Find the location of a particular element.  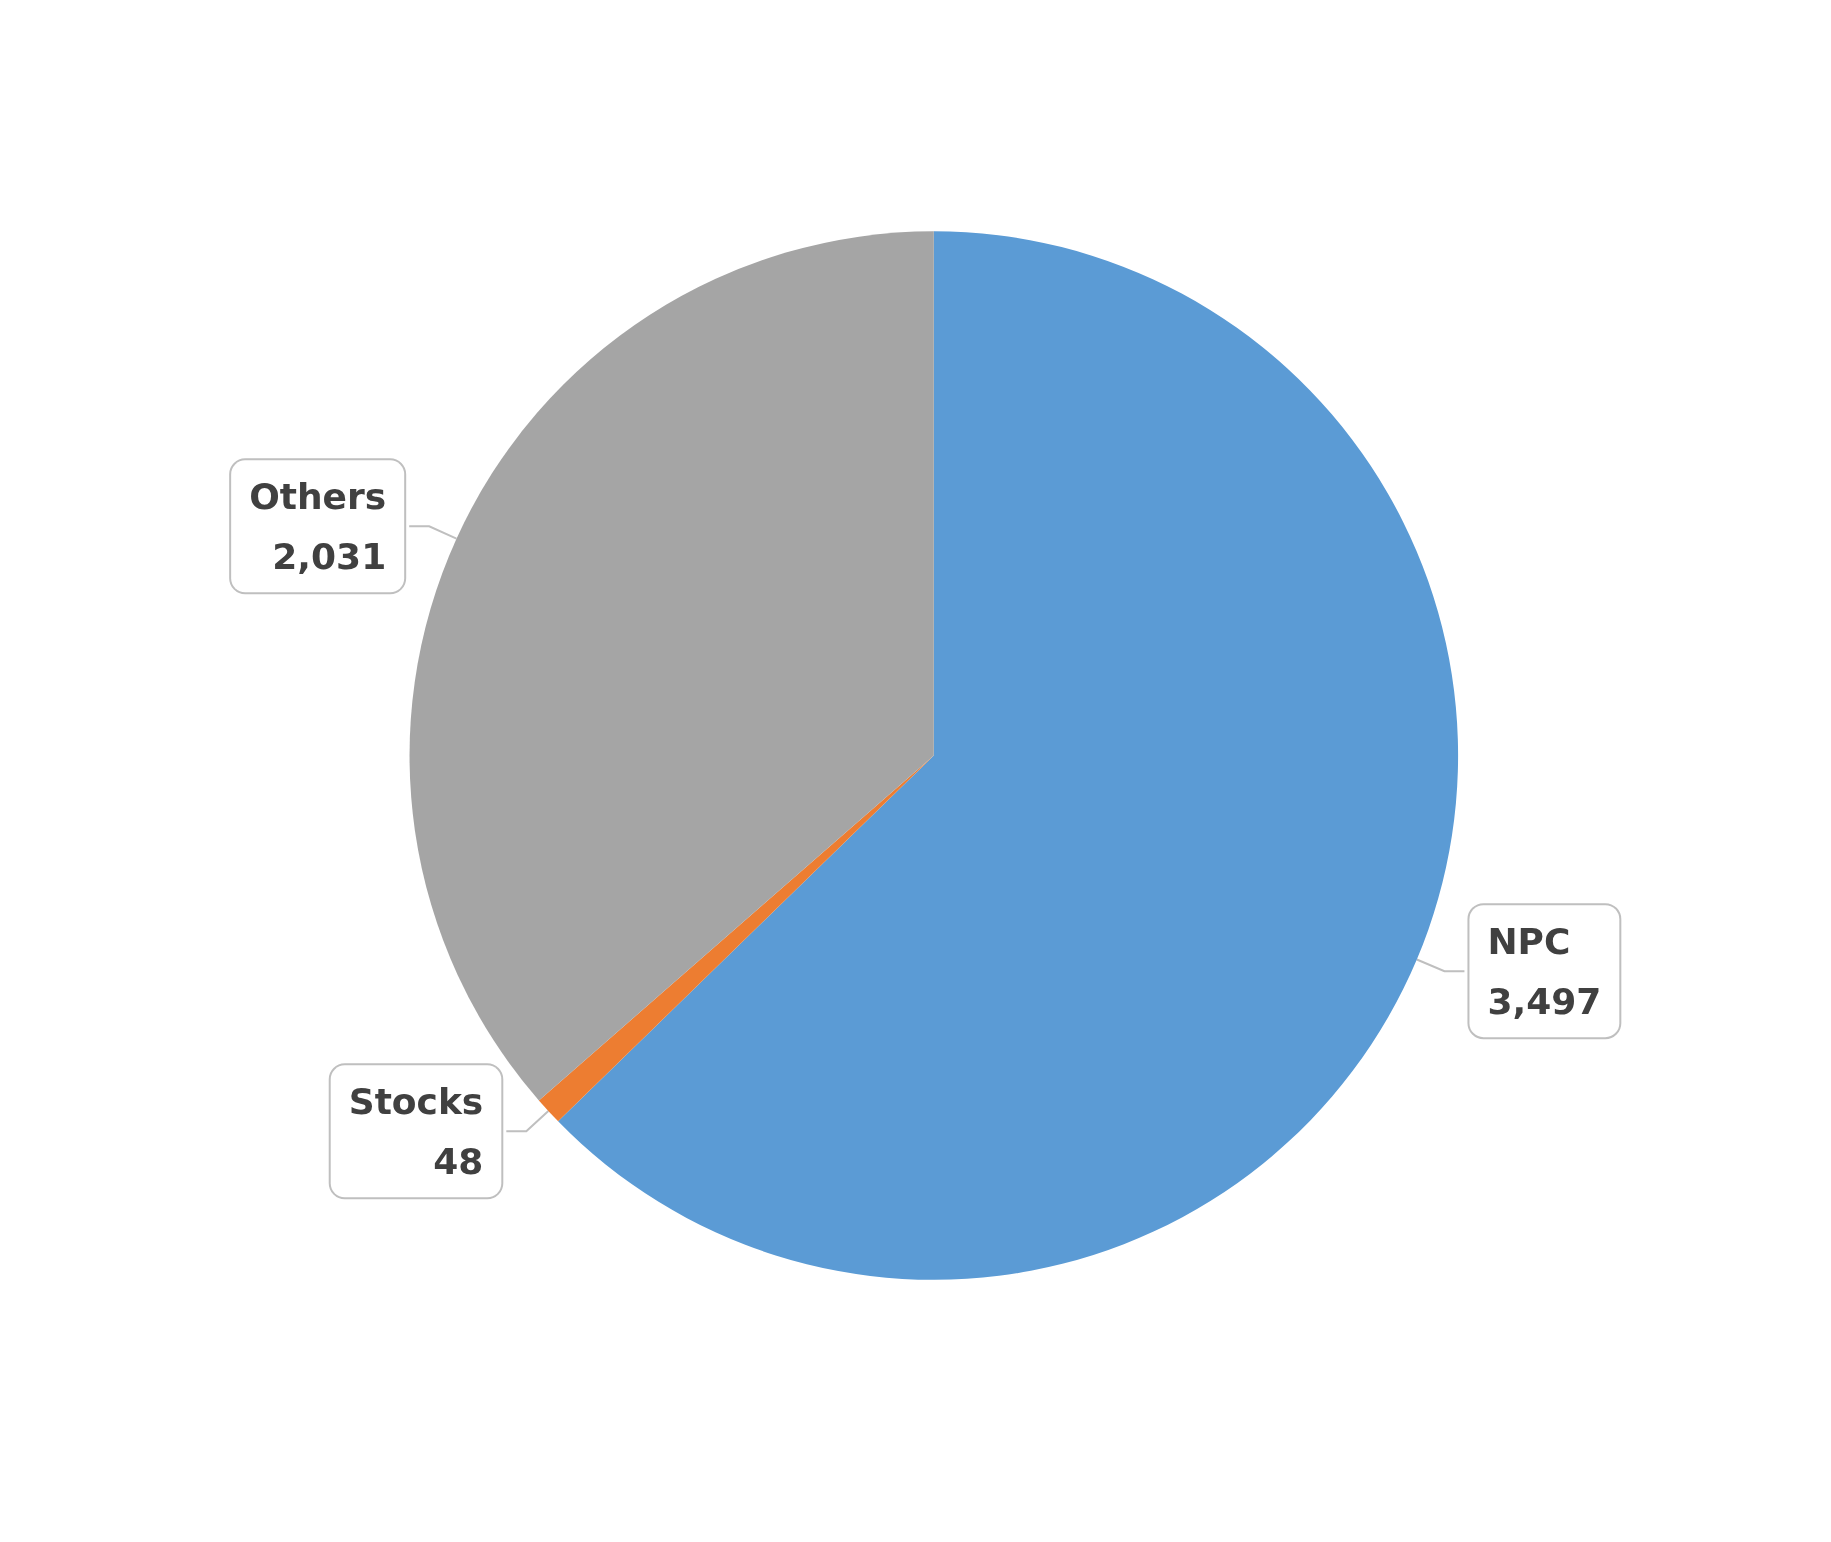

data-label: 3,497 is located at coordinates (1544, 1001).